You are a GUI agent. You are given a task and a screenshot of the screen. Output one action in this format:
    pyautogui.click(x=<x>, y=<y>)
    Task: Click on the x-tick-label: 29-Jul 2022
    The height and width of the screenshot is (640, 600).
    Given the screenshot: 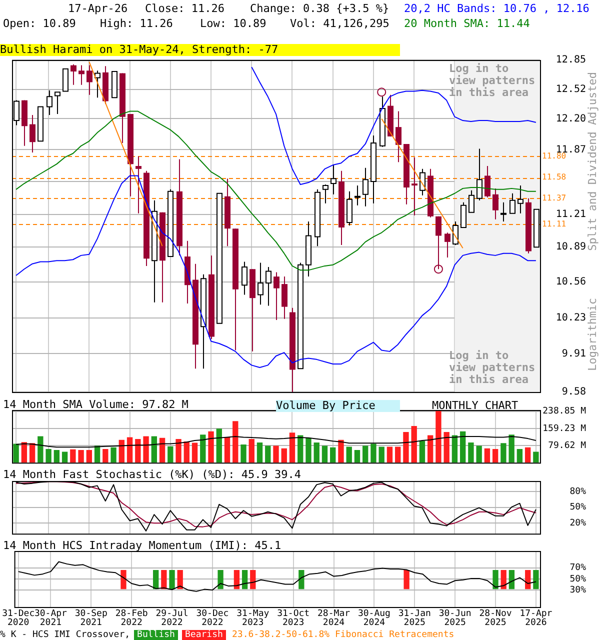 What is the action you would take?
    pyautogui.click(x=172, y=618)
    